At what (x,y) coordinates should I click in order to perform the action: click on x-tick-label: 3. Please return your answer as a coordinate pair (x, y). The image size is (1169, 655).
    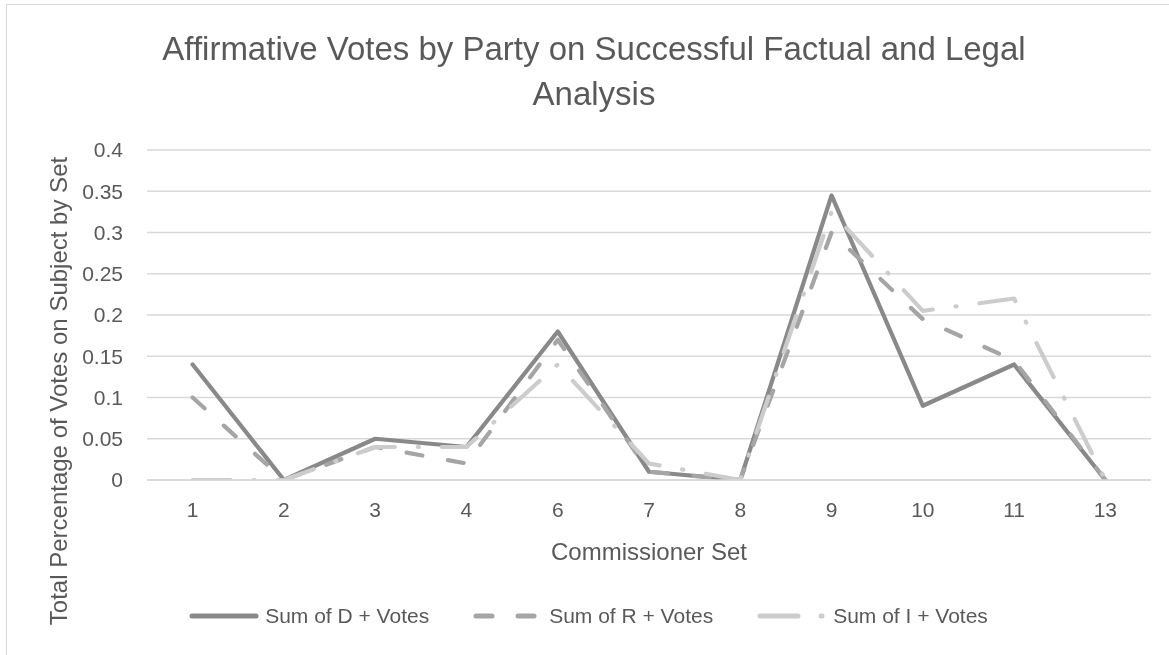
    Looking at the image, I should click on (375, 509).